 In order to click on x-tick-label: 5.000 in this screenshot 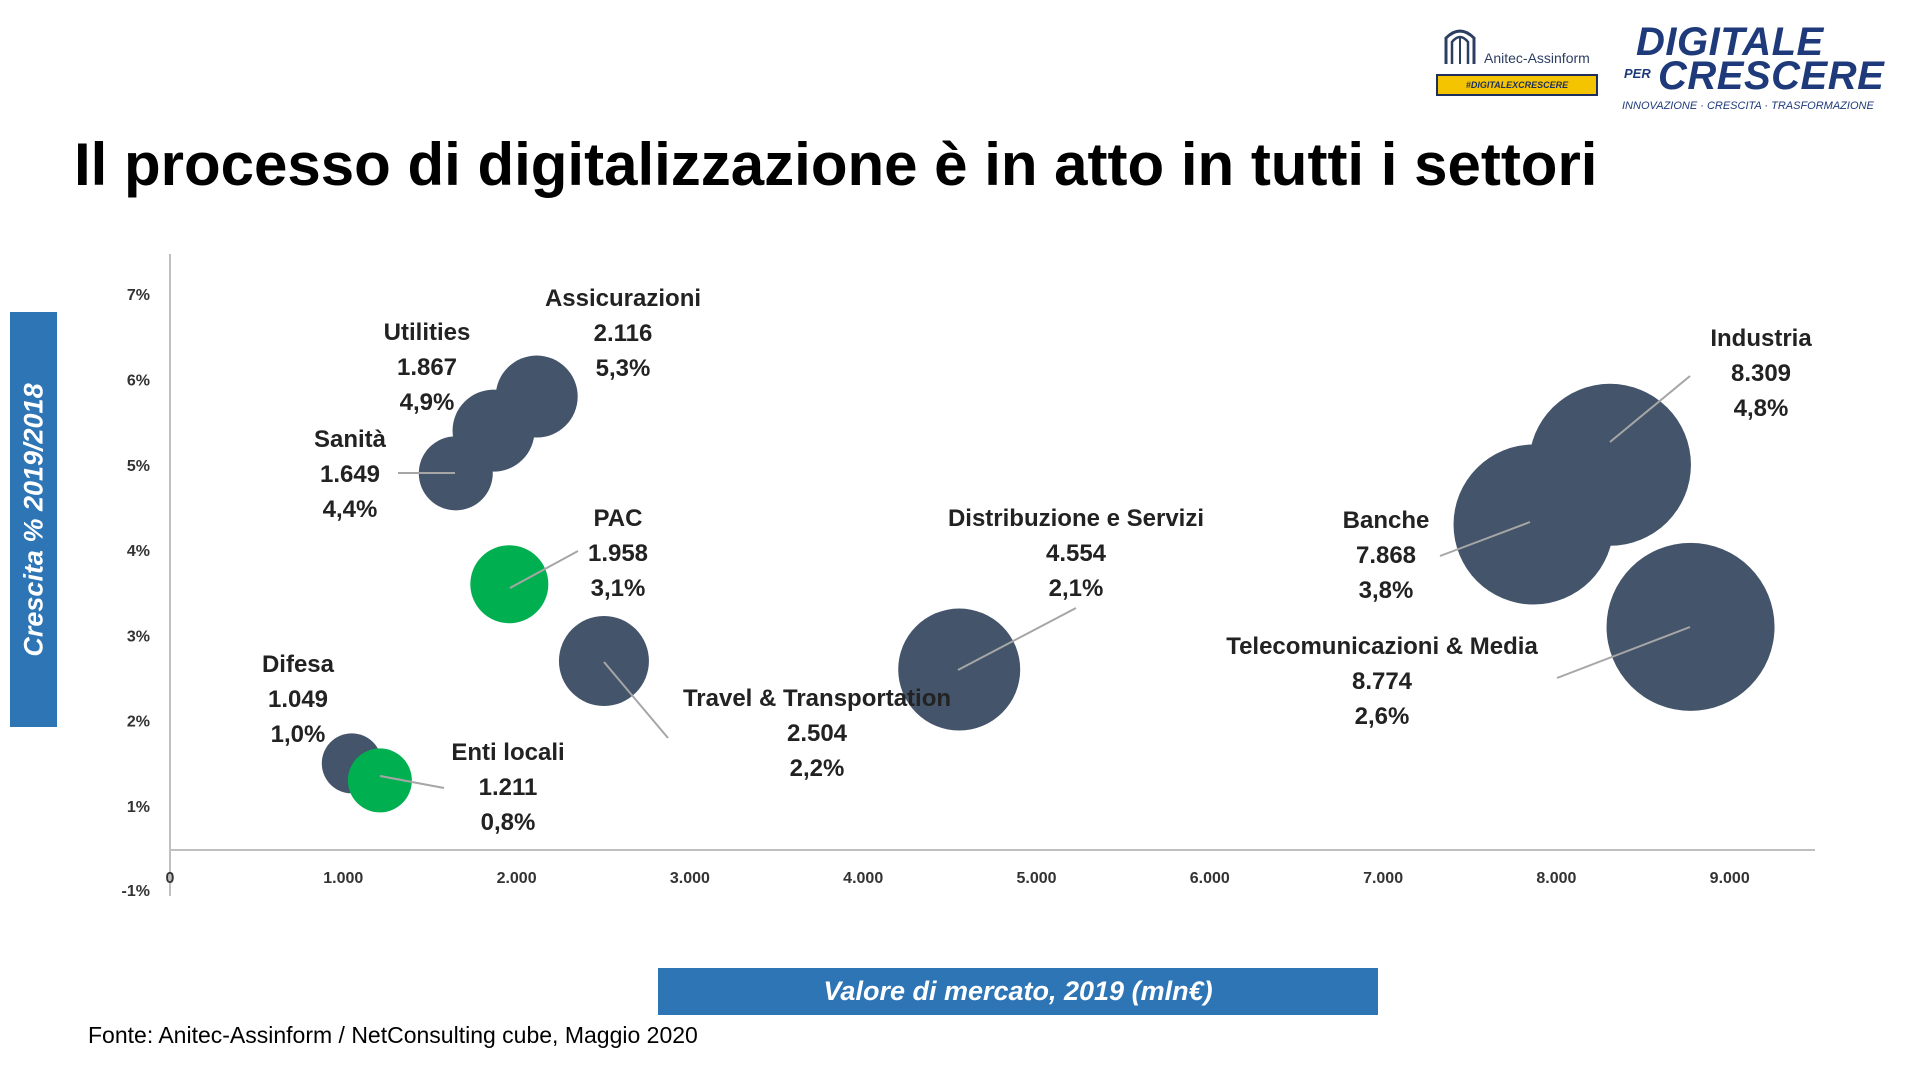, I will do `click(1036, 878)`.